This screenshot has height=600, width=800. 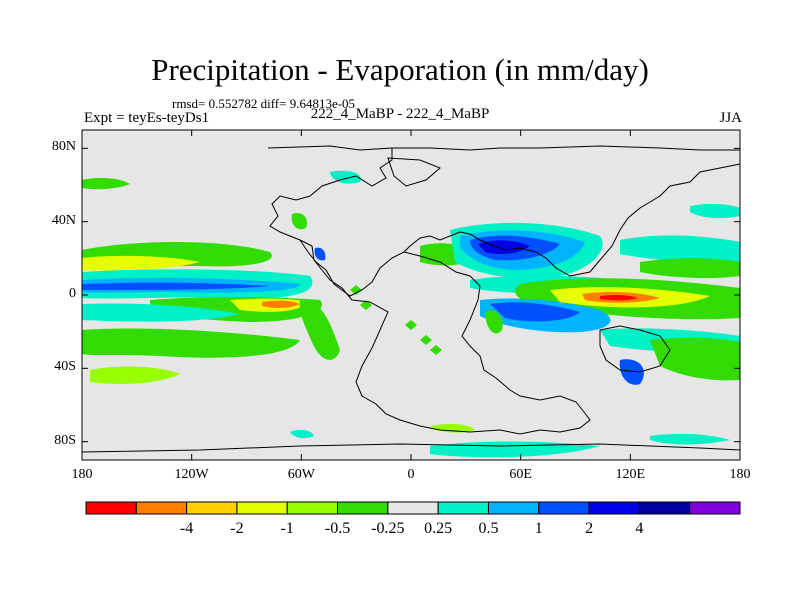 I want to click on y-tick-label: 40S, so click(x=65, y=367).